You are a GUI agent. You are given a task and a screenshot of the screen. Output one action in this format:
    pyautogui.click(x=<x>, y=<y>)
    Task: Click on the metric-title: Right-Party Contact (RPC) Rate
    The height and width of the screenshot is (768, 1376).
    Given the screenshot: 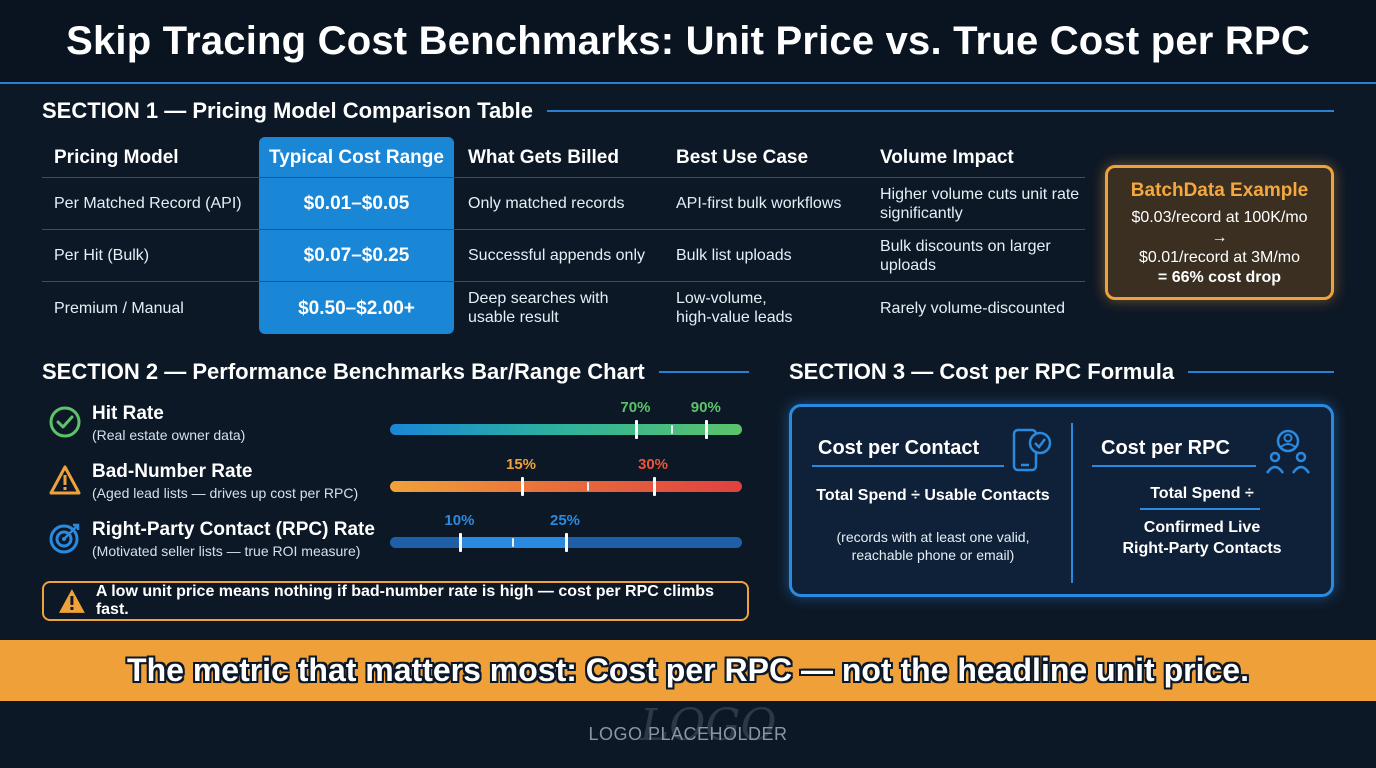 What is the action you would take?
    pyautogui.click(x=233, y=529)
    